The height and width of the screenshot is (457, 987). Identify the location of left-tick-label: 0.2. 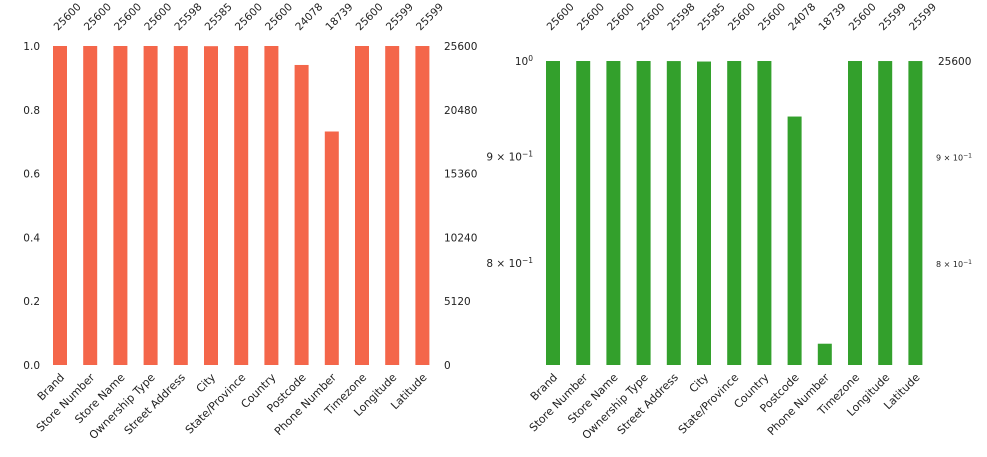
(31, 302).